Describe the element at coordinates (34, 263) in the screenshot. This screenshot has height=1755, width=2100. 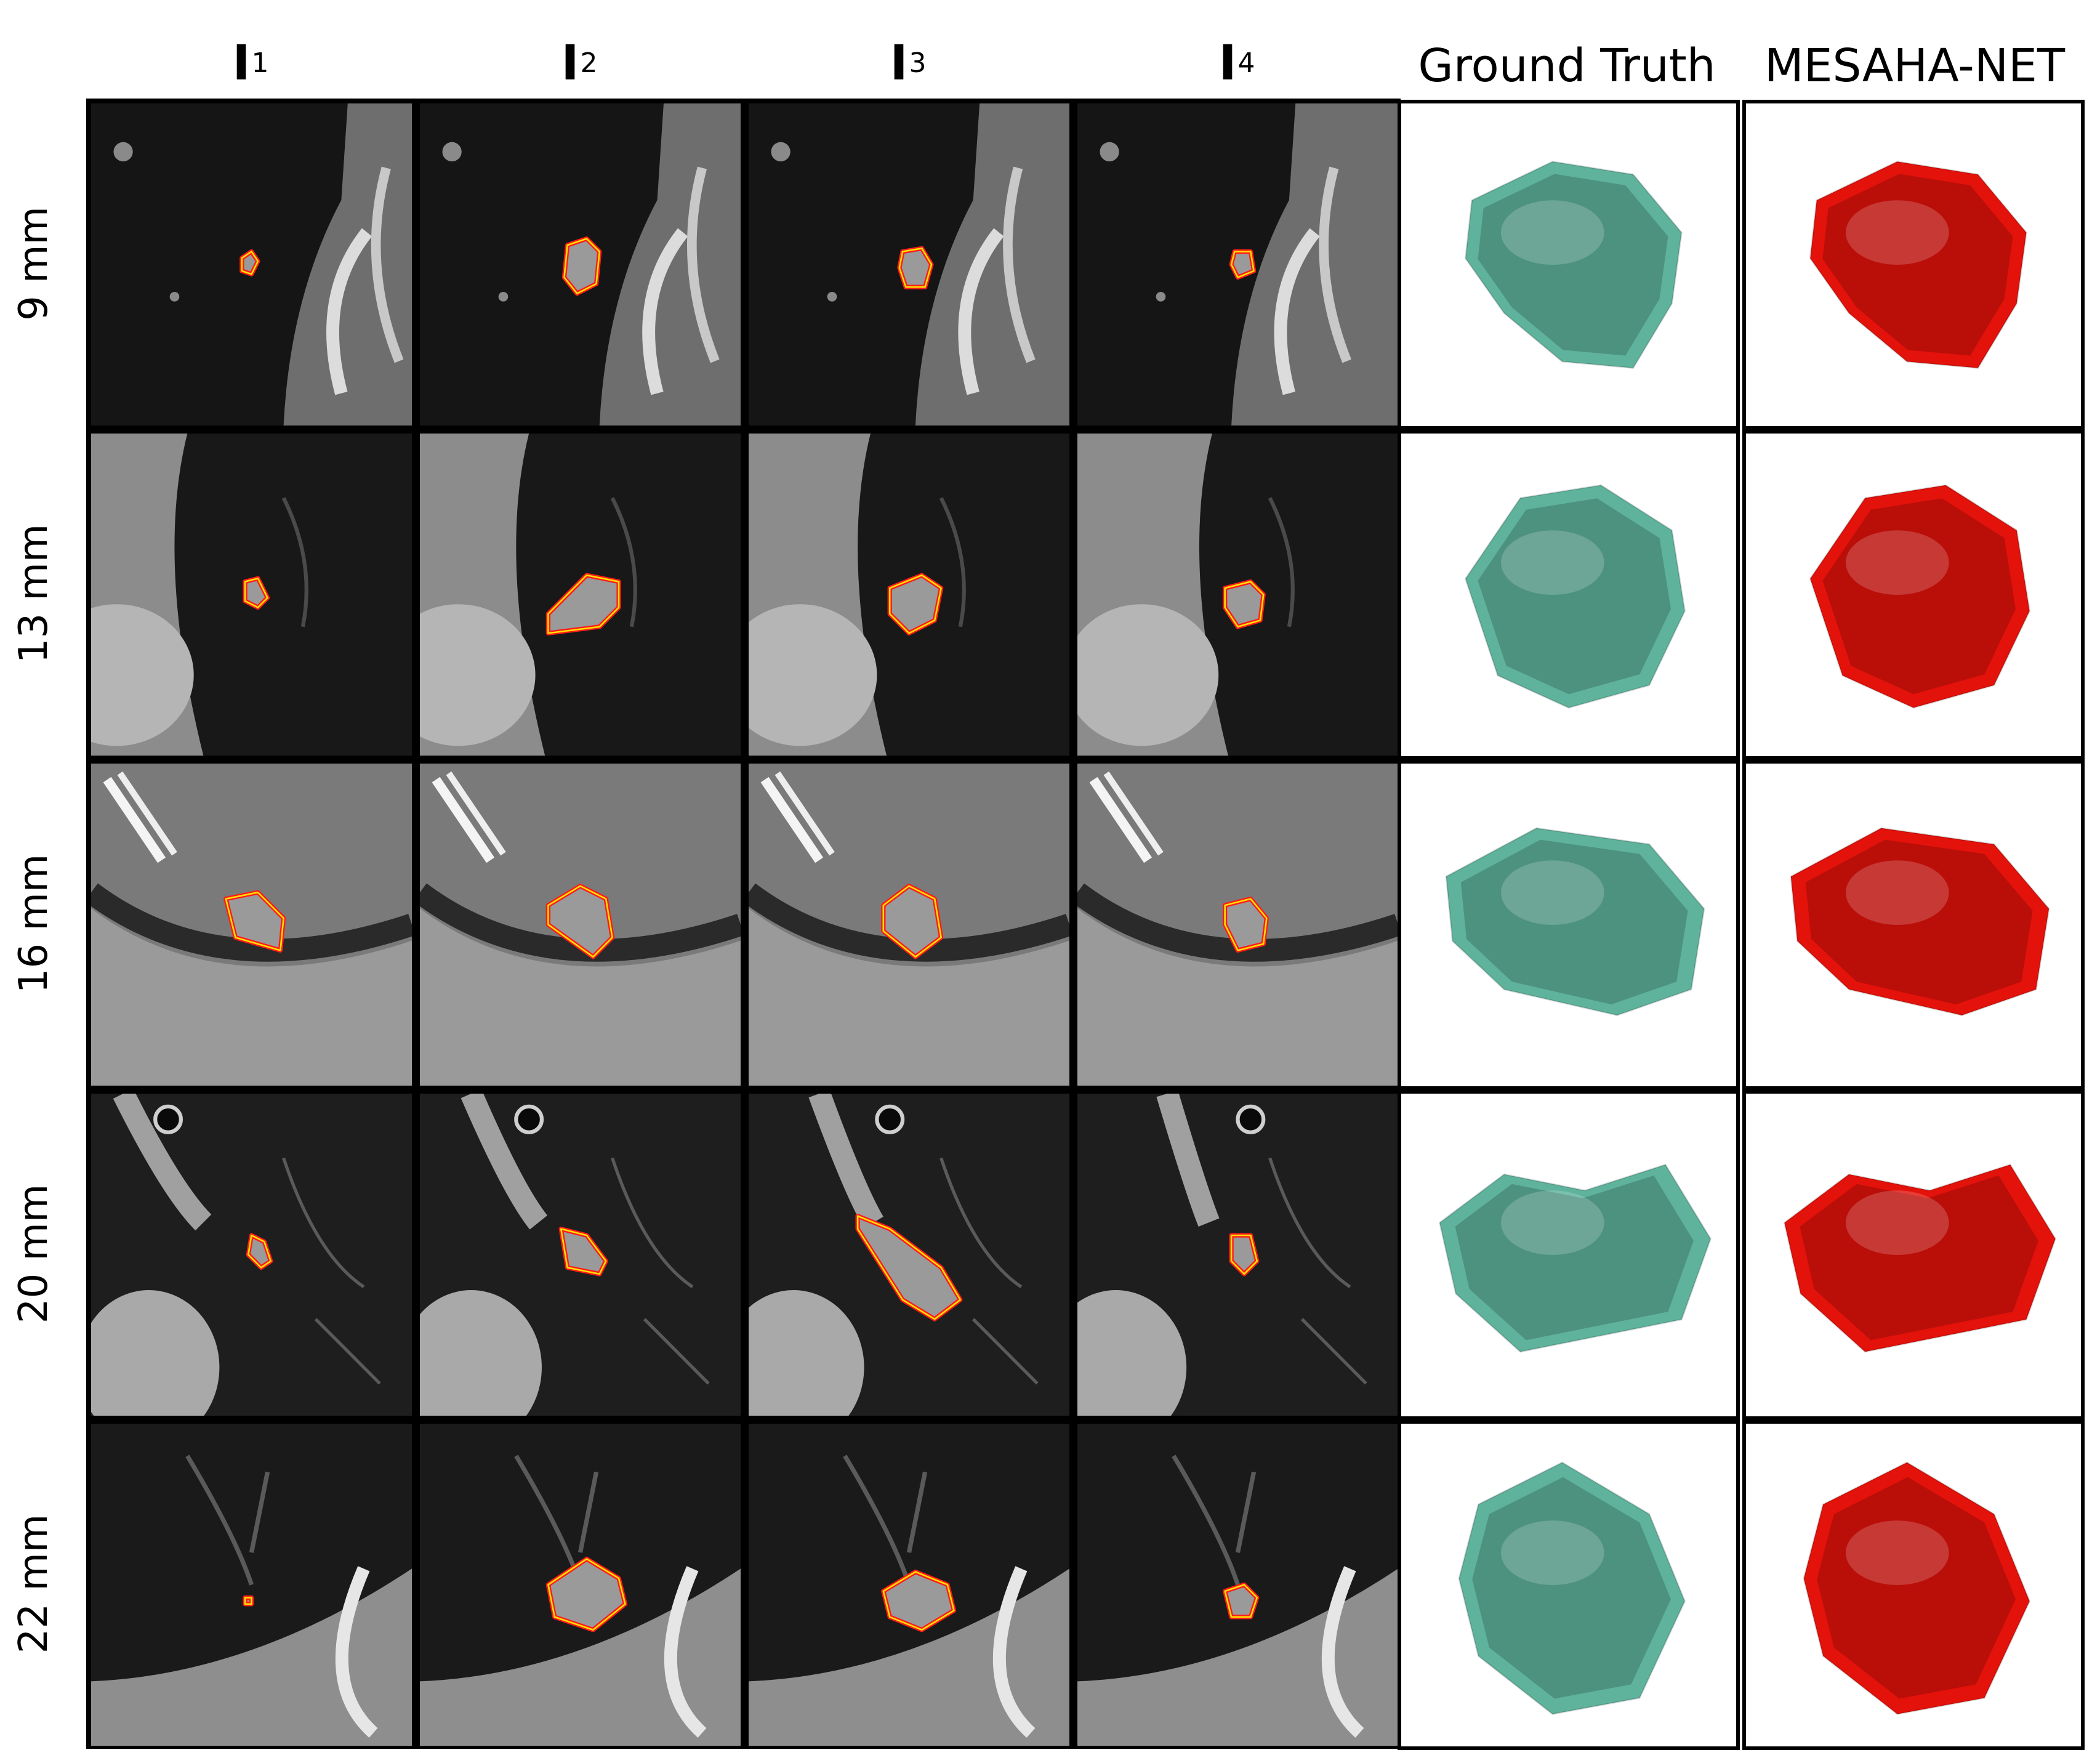
I see `row-label-9mm: 9 mm` at that location.